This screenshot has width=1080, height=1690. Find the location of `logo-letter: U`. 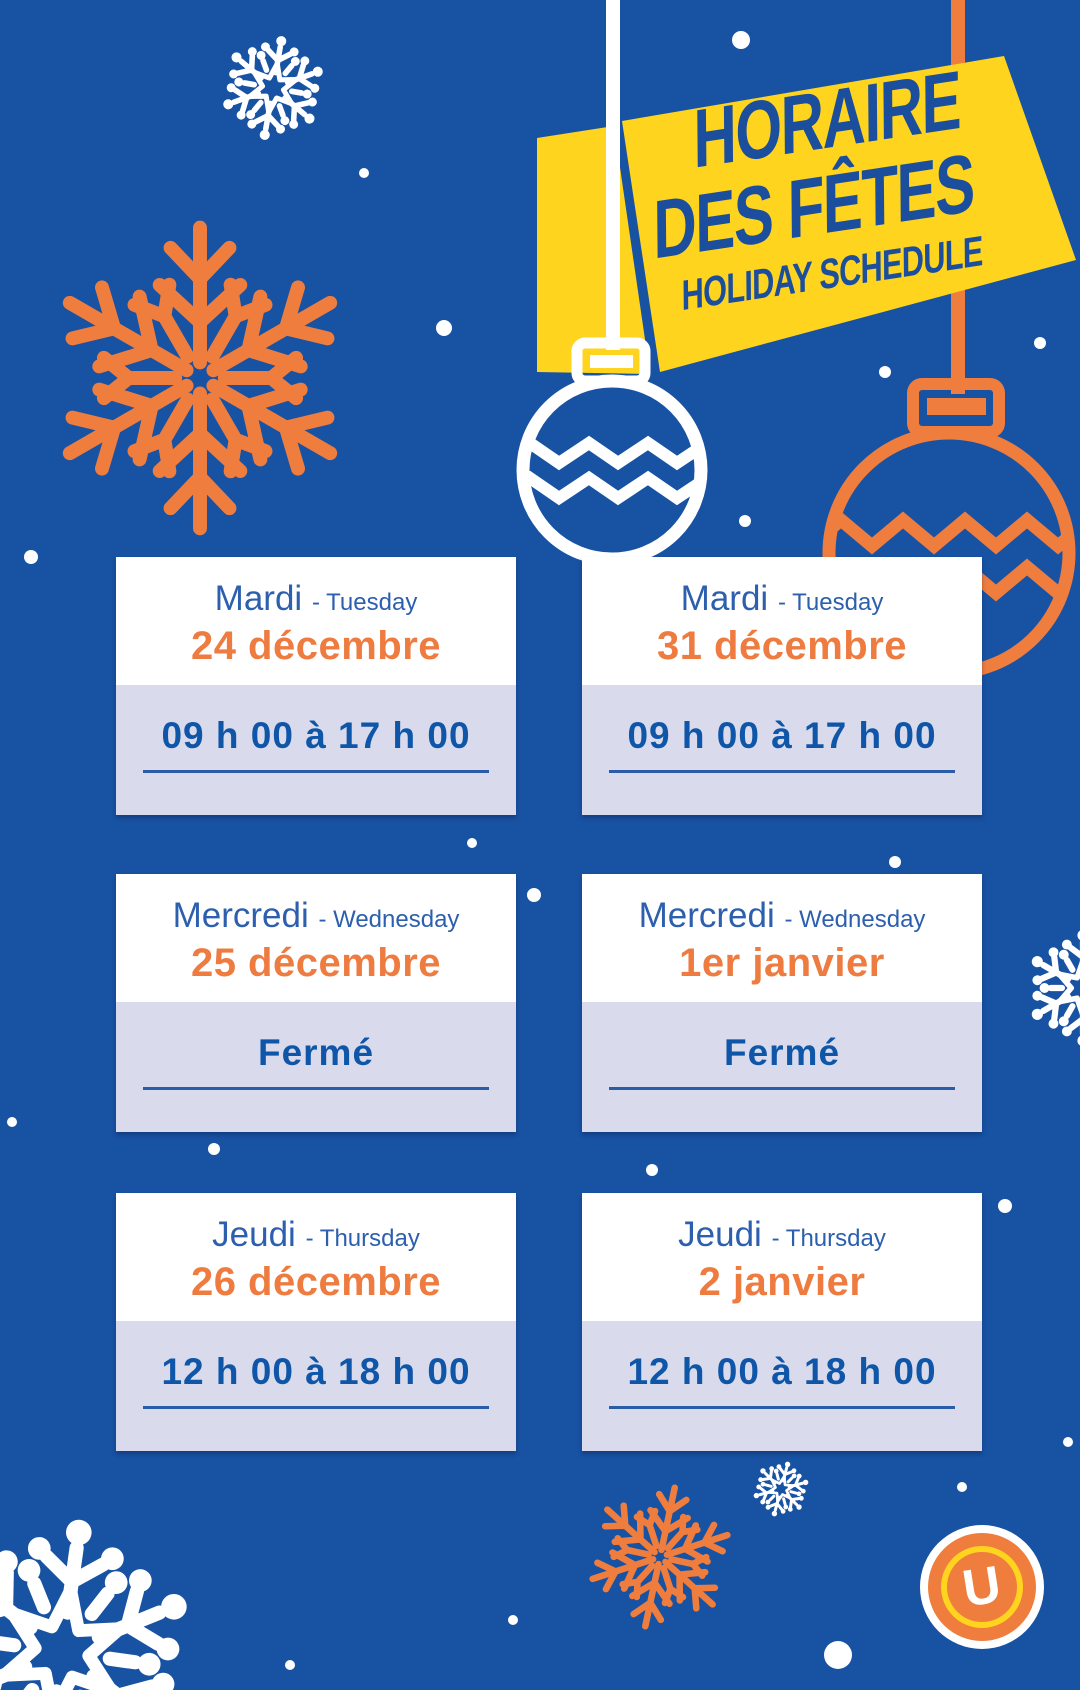

logo-letter: U is located at coordinates (982, 1587).